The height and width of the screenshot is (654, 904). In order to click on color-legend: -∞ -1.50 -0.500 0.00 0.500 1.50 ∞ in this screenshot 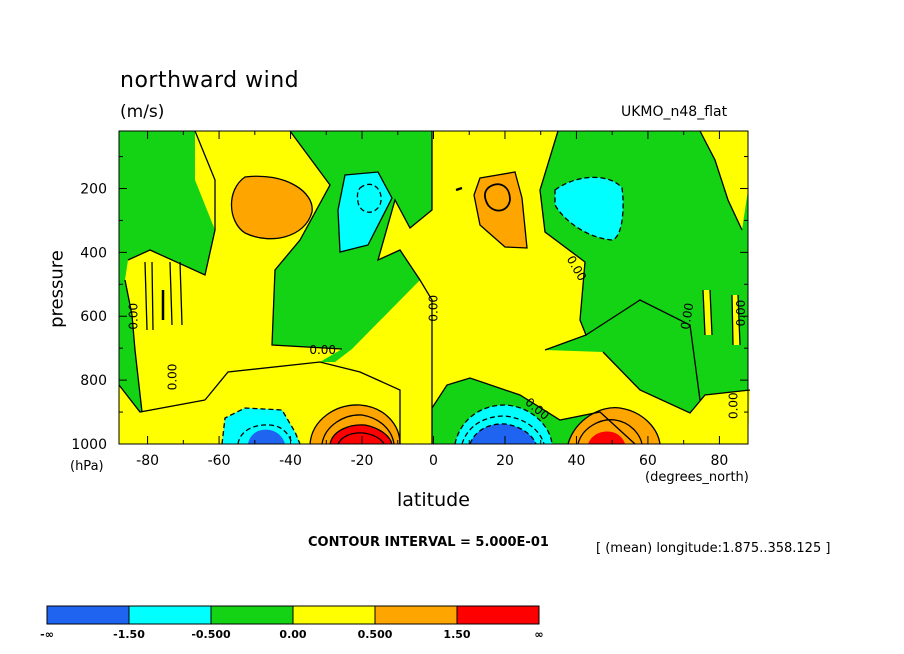, I will do `click(292, 623)`.